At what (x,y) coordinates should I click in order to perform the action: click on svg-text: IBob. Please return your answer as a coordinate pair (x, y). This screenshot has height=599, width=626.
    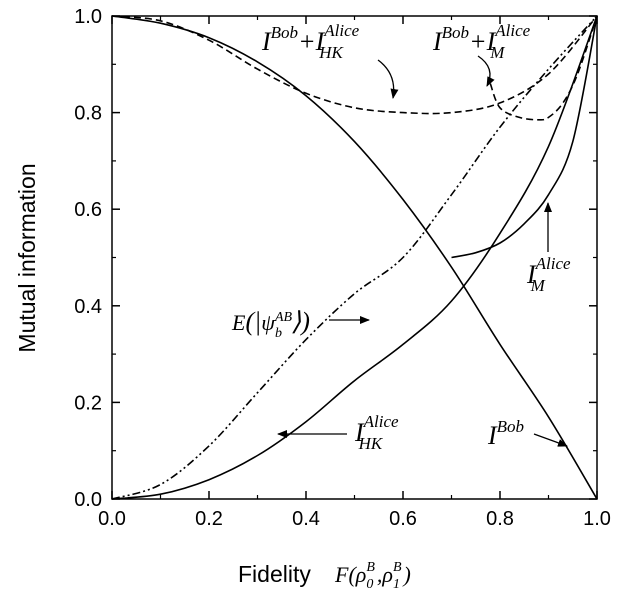
    Looking at the image, I should click on (505, 433).